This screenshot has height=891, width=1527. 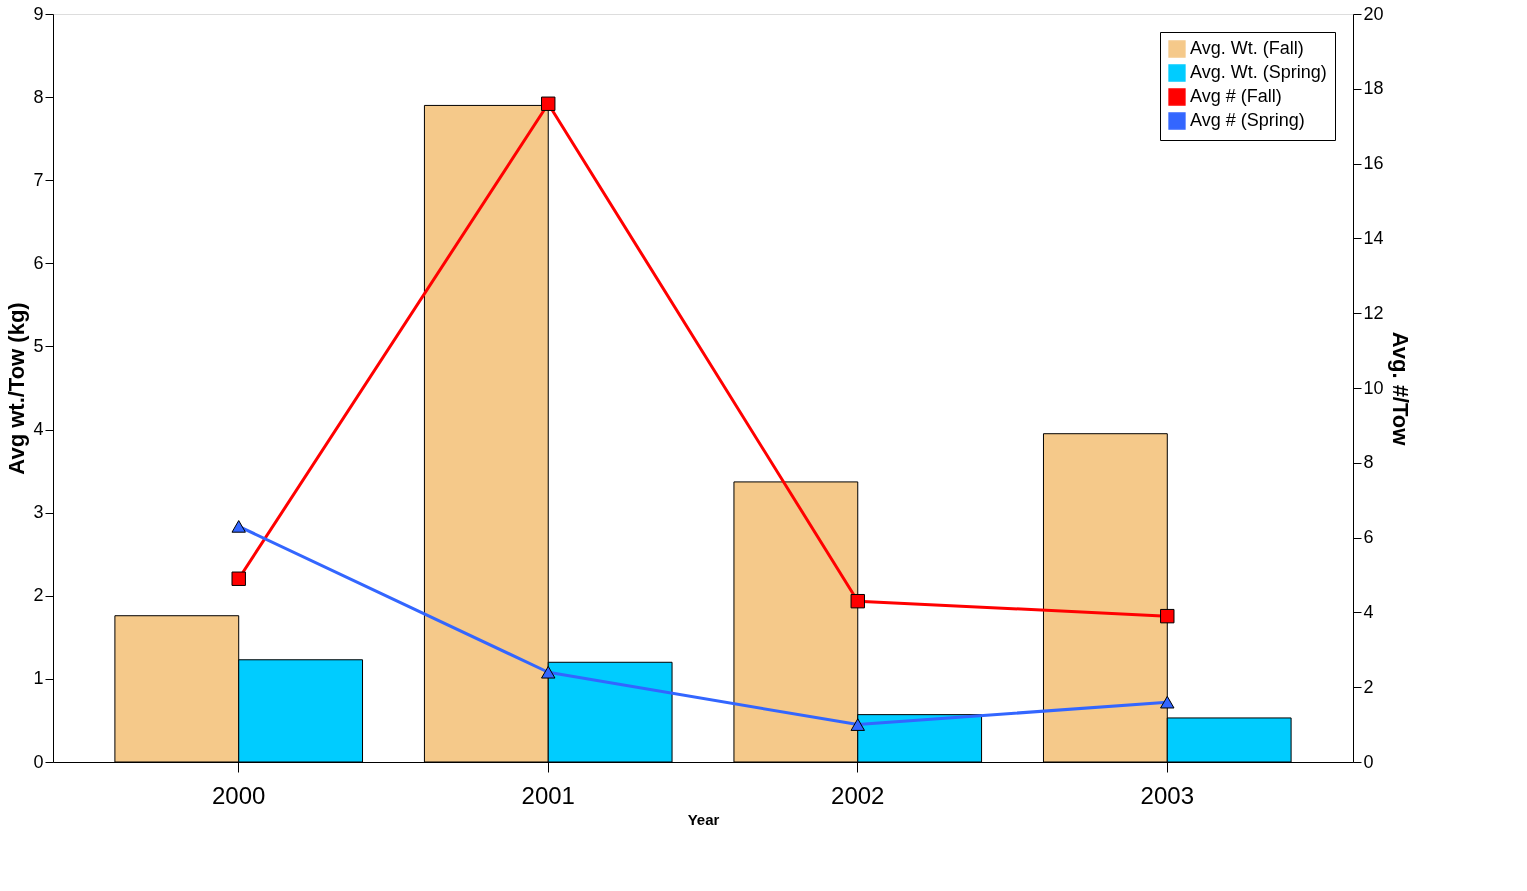 What do you see at coordinates (38, 678) in the screenshot?
I see `y-tick-label: 1` at bounding box center [38, 678].